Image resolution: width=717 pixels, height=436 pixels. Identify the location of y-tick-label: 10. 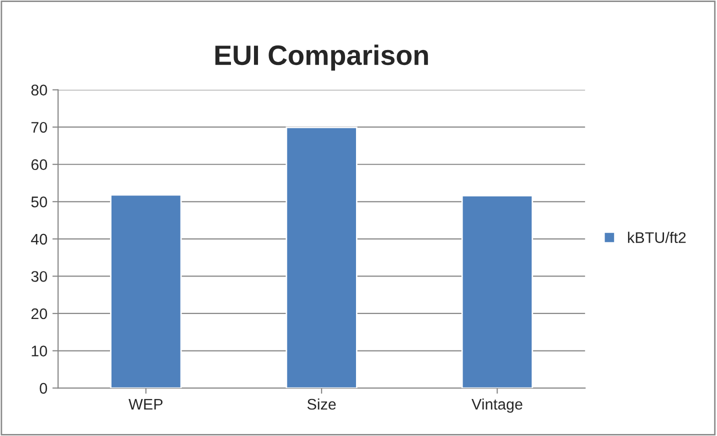
(40, 351).